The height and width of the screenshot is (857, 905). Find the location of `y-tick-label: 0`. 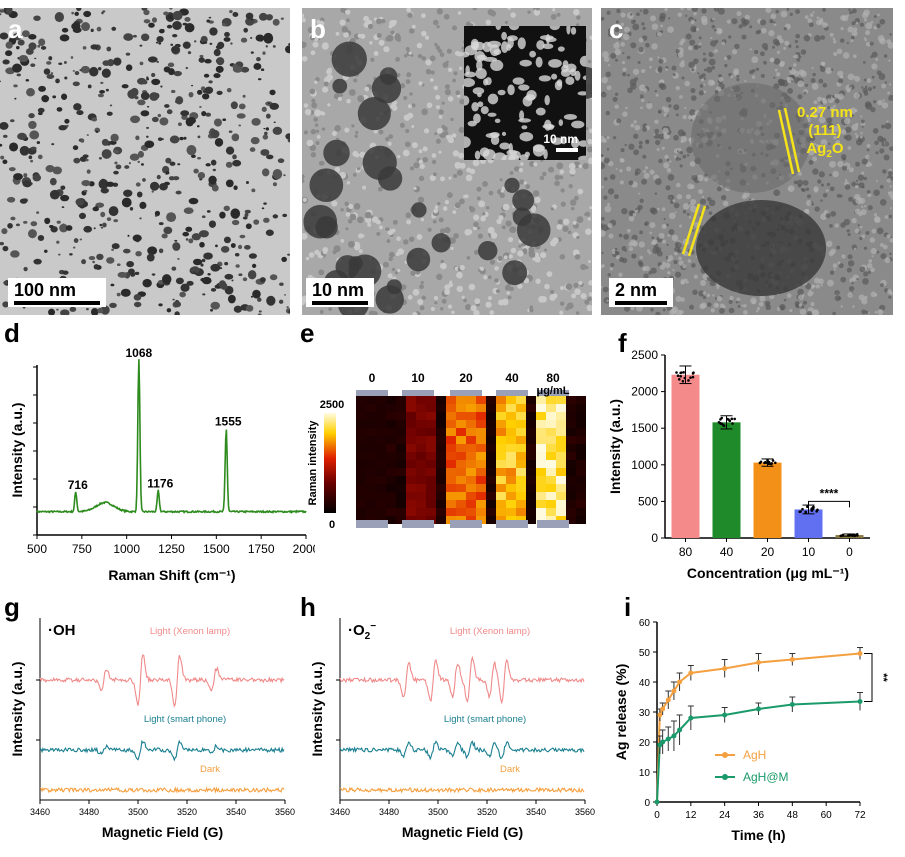

y-tick-label: 0 is located at coordinates (647, 803).